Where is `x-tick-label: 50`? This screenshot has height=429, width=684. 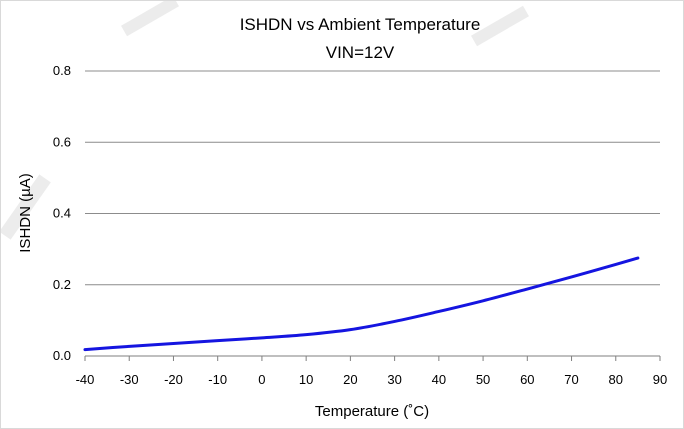
x-tick-label: 50 is located at coordinates (483, 379).